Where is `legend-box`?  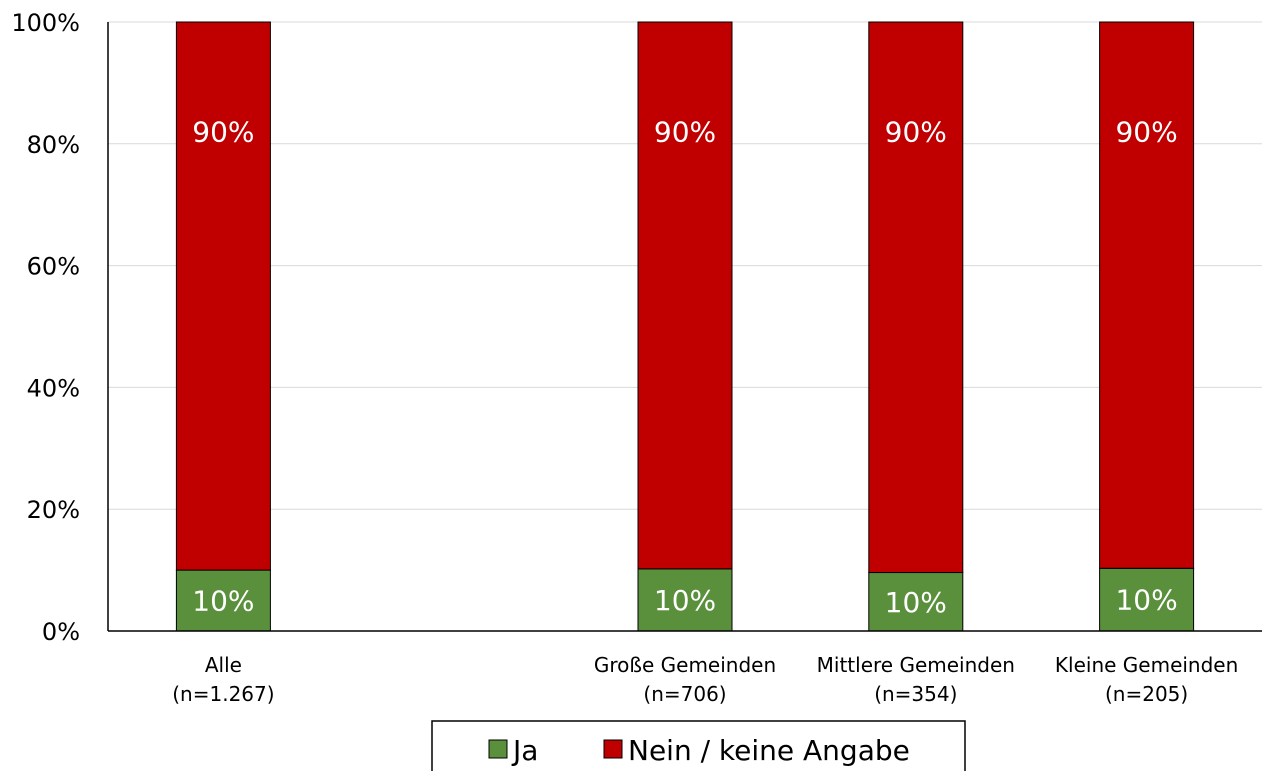
legend-box is located at coordinates (698, 745).